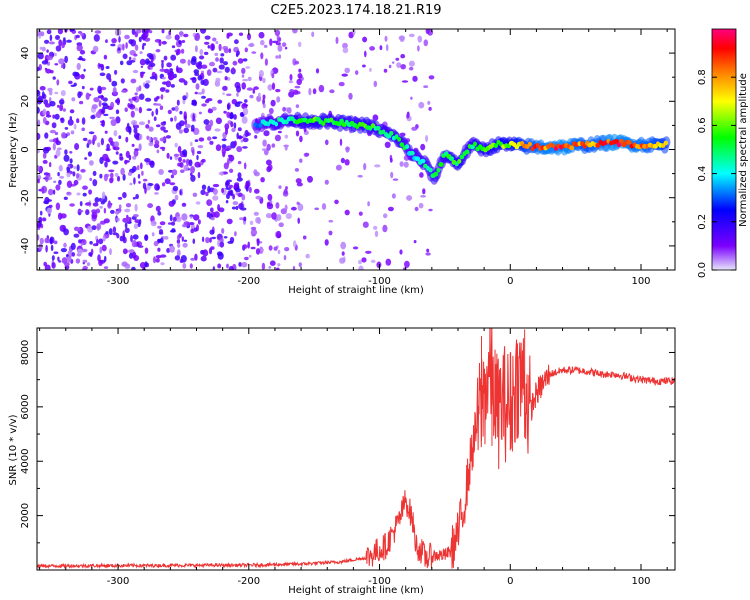  I want to click on y-tick-label: 40, so click(25, 53).